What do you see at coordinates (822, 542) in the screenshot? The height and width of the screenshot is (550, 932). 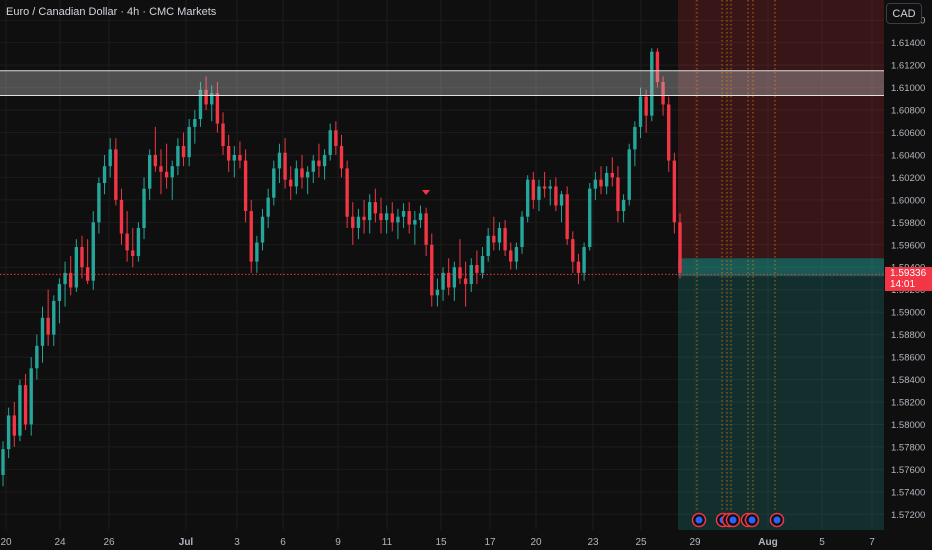 I see `time-tick-label: 5` at bounding box center [822, 542].